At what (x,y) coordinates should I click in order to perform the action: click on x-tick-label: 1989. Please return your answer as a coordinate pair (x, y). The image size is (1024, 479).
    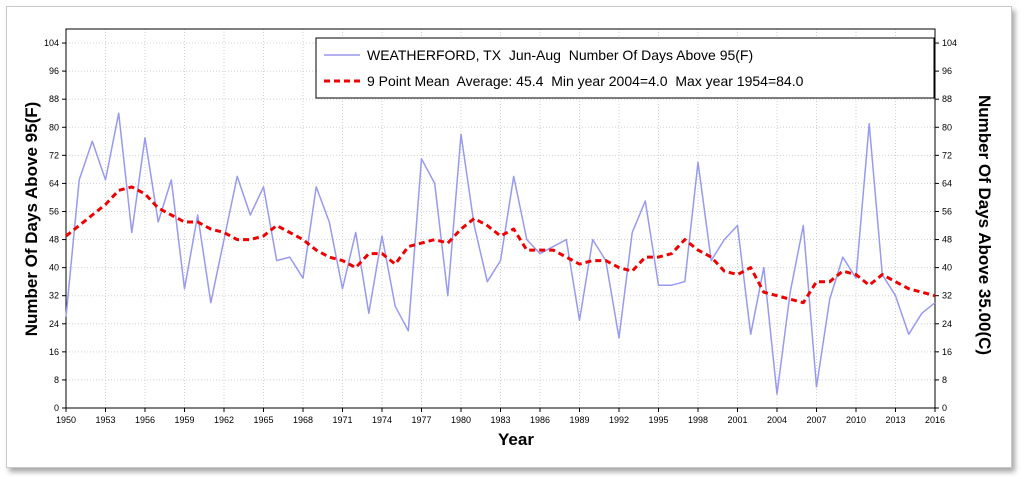
    Looking at the image, I should click on (579, 420).